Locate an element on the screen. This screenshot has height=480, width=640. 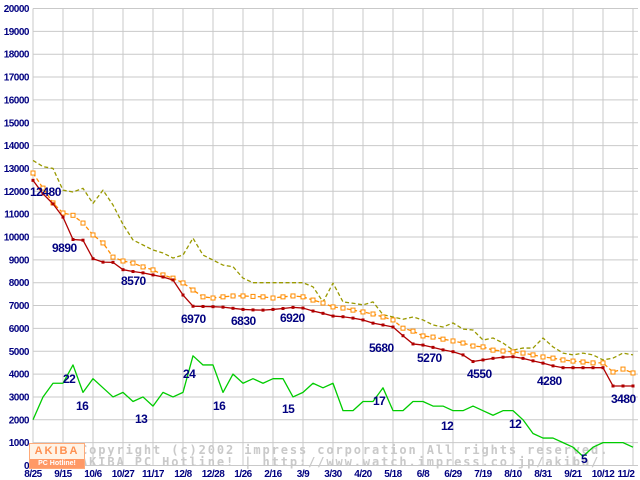
svg-text: 18000 is located at coordinates (17, 55).